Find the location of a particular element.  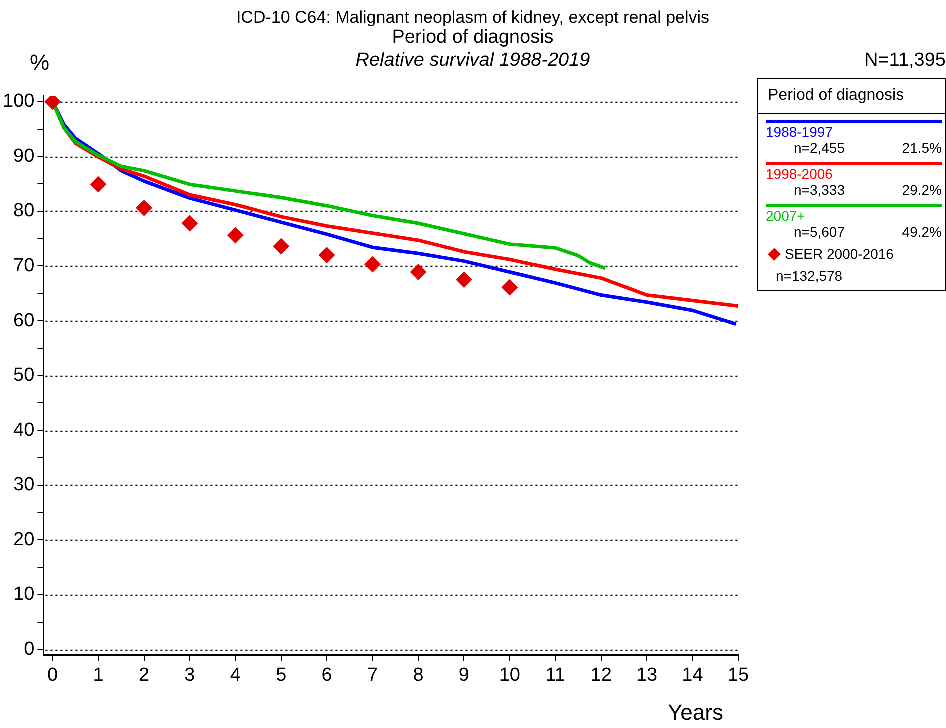

x-tick-label: 4 is located at coordinates (236, 675).